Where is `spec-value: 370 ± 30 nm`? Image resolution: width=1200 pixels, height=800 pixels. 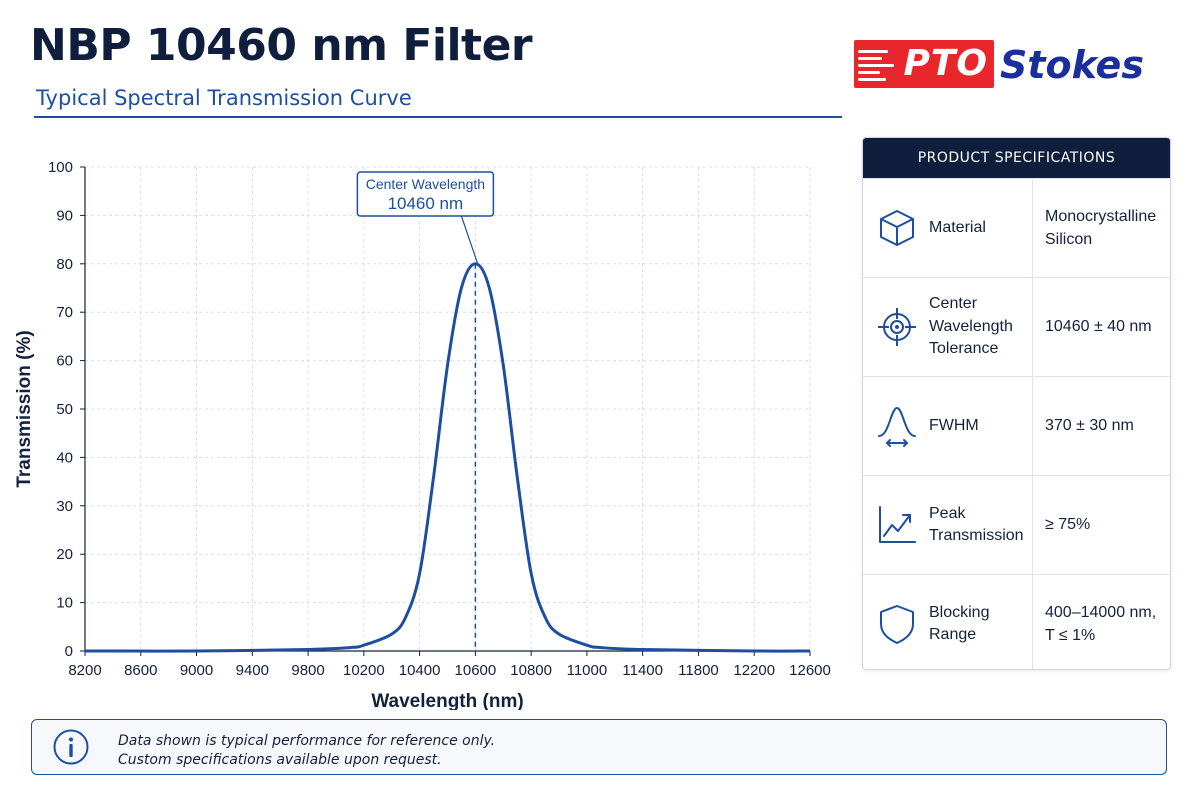 spec-value: 370 ± 30 nm is located at coordinates (1089, 426).